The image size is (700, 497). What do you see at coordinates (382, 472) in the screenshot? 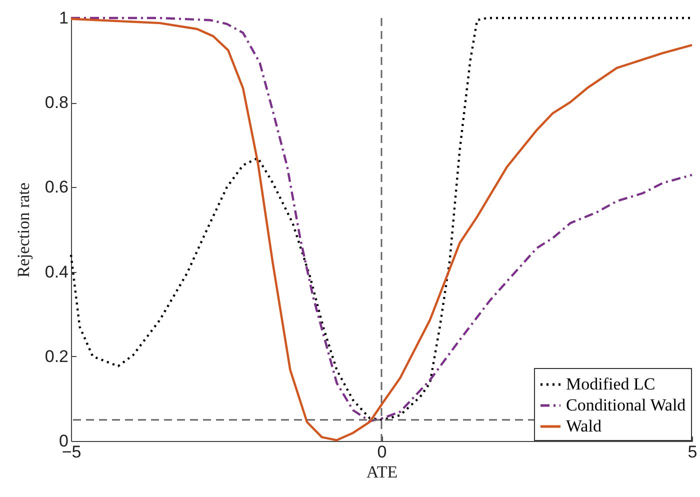
I see `x-axis-title: ATE` at bounding box center [382, 472].